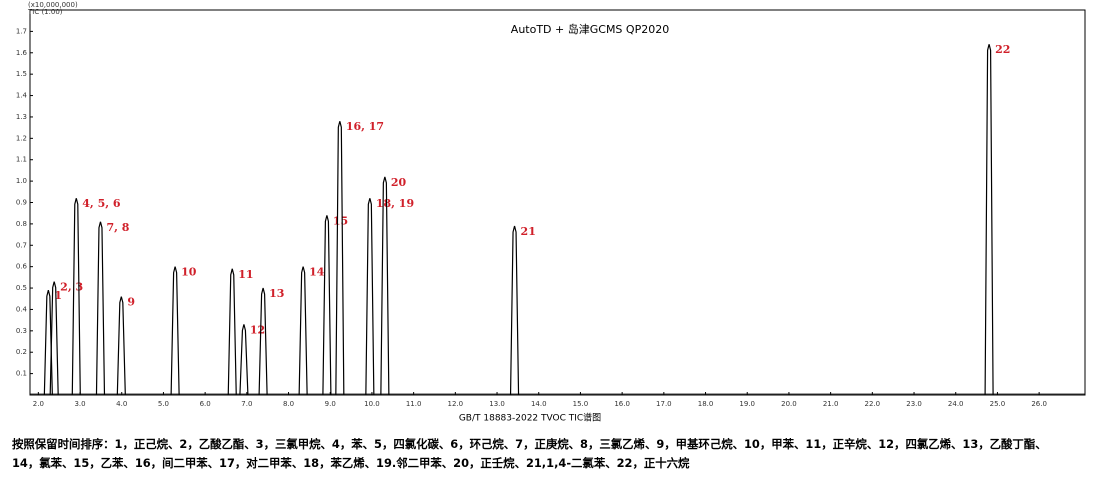  I want to click on peak-label: 2, 3, so click(71, 287).